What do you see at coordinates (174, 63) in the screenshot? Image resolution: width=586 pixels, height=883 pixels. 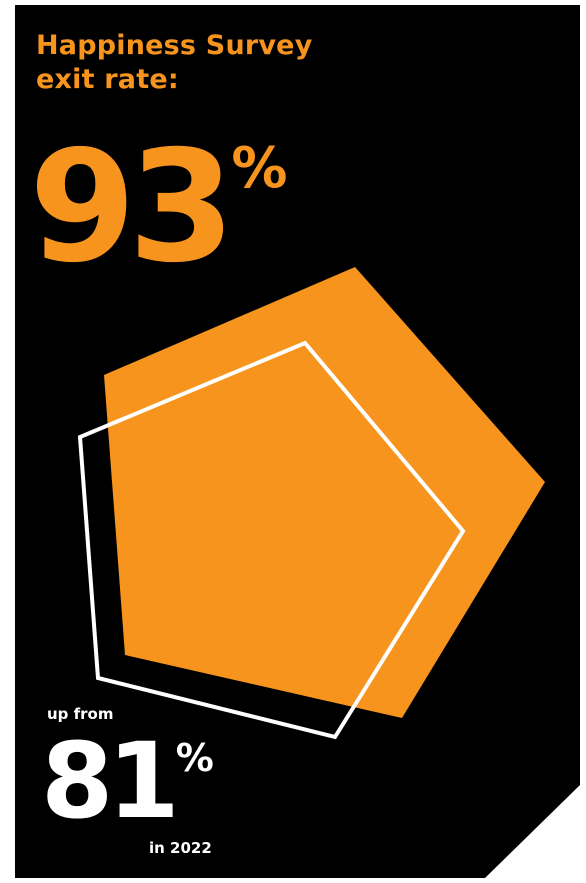 I see `headline-title: Happiness Survey exit rate:` at bounding box center [174, 63].